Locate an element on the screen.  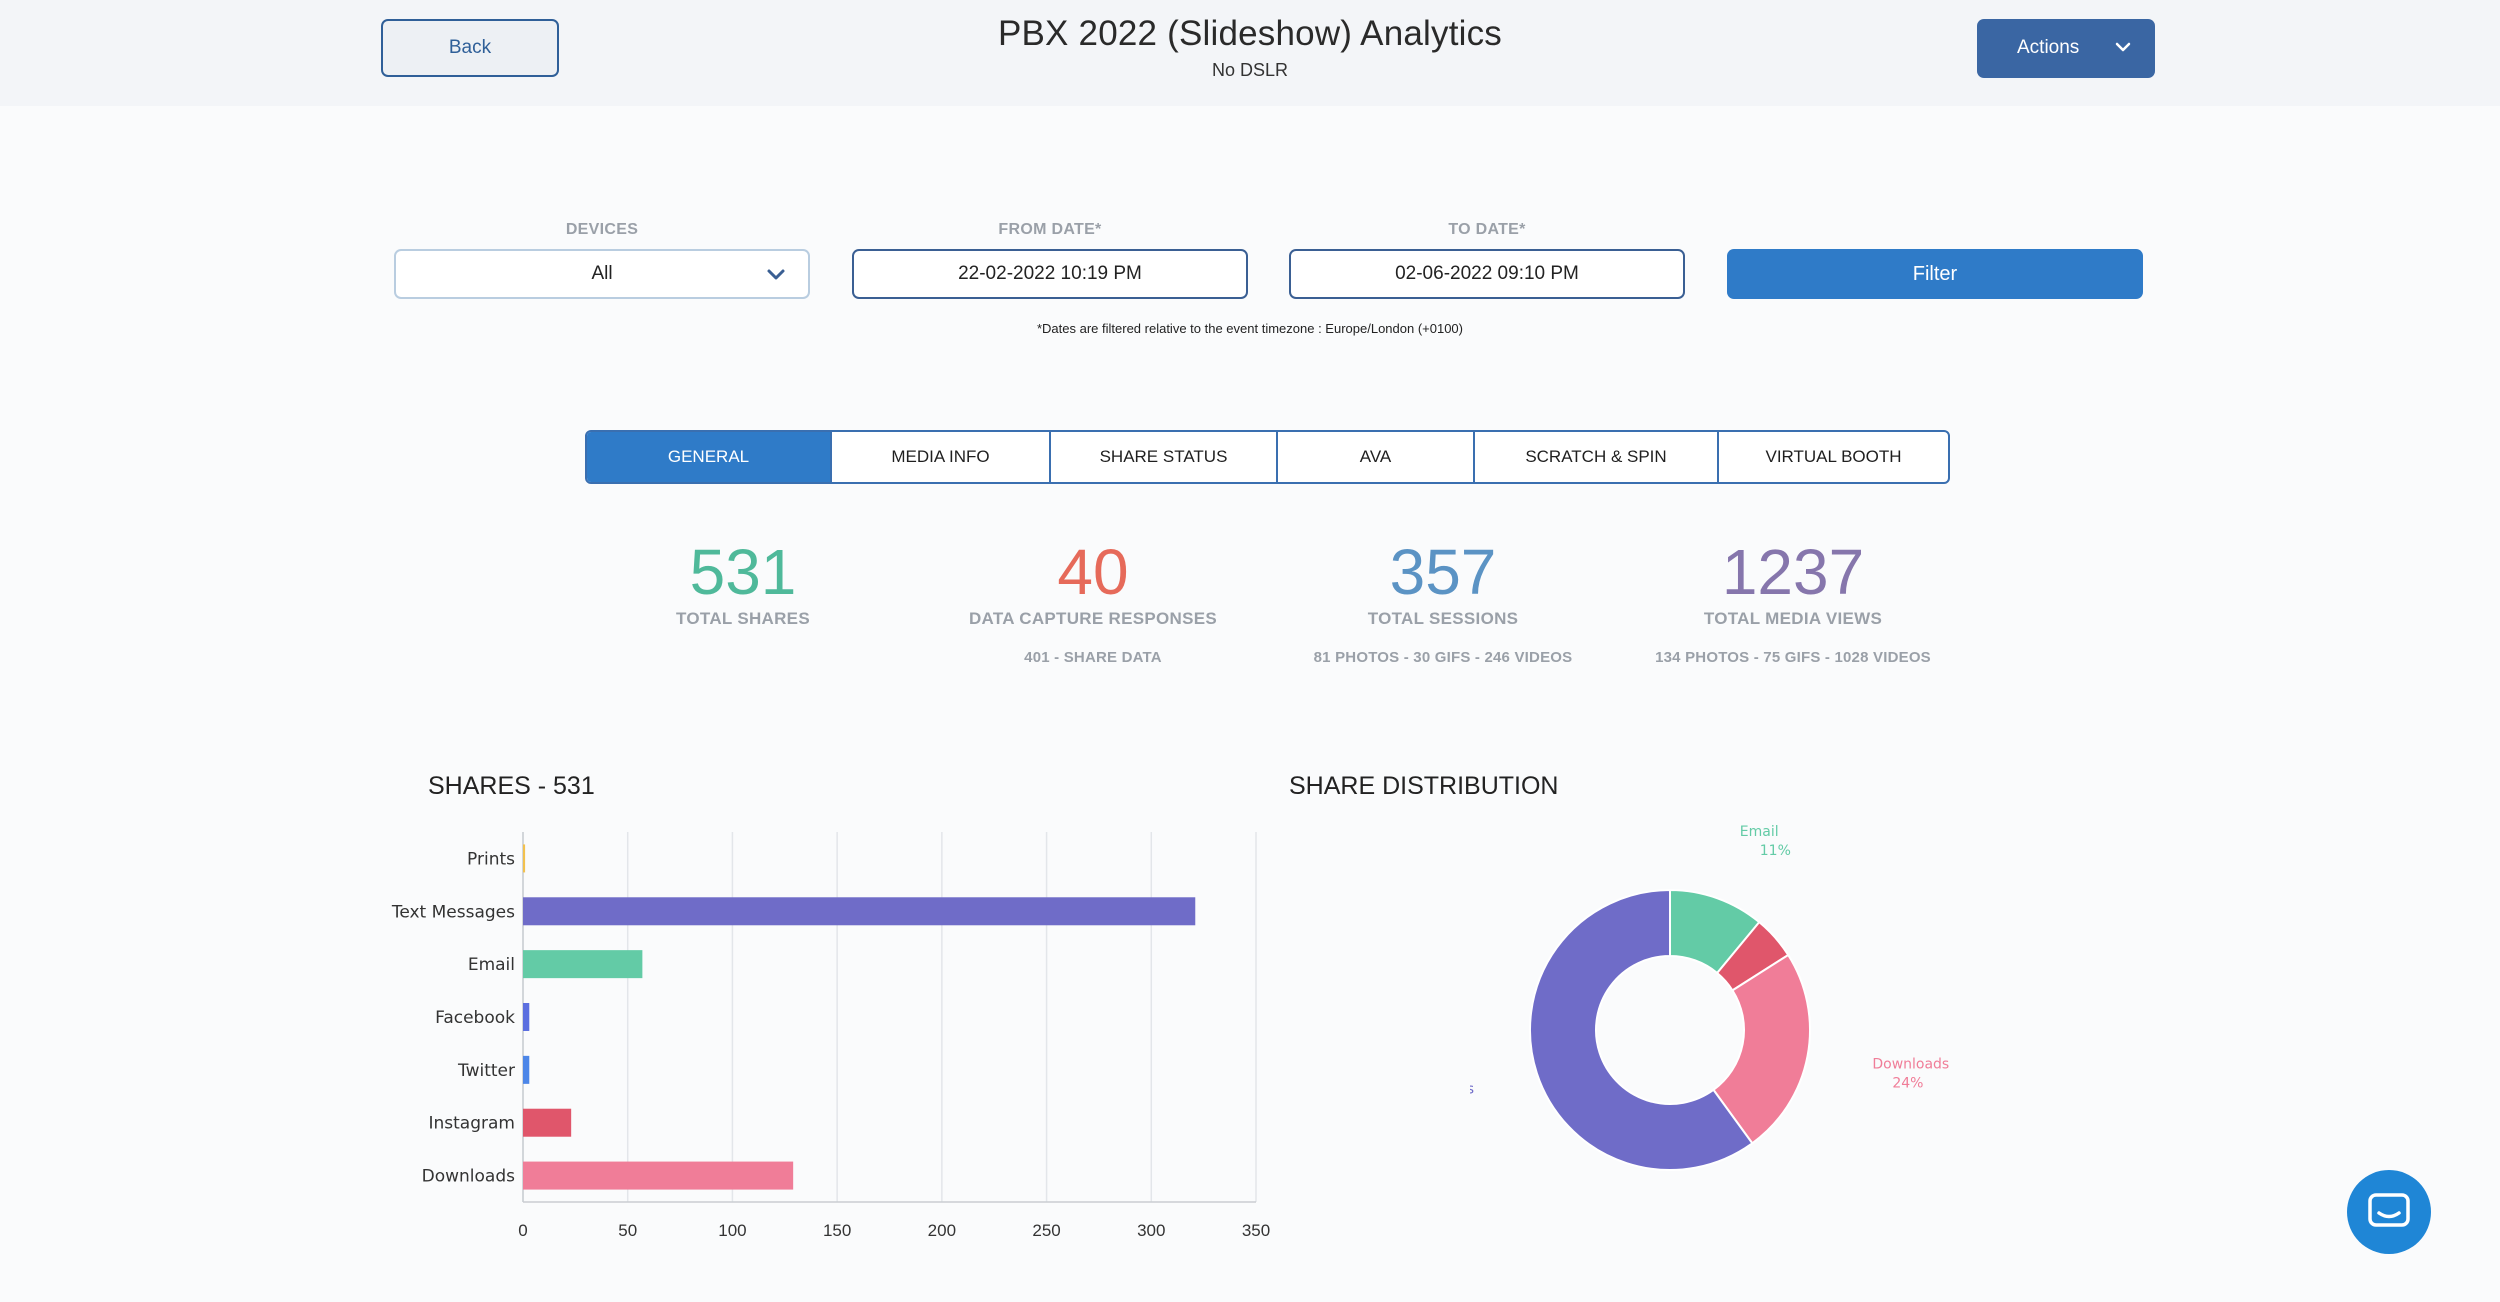
x-tick-label: 350 is located at coordinates (1256, 1230).